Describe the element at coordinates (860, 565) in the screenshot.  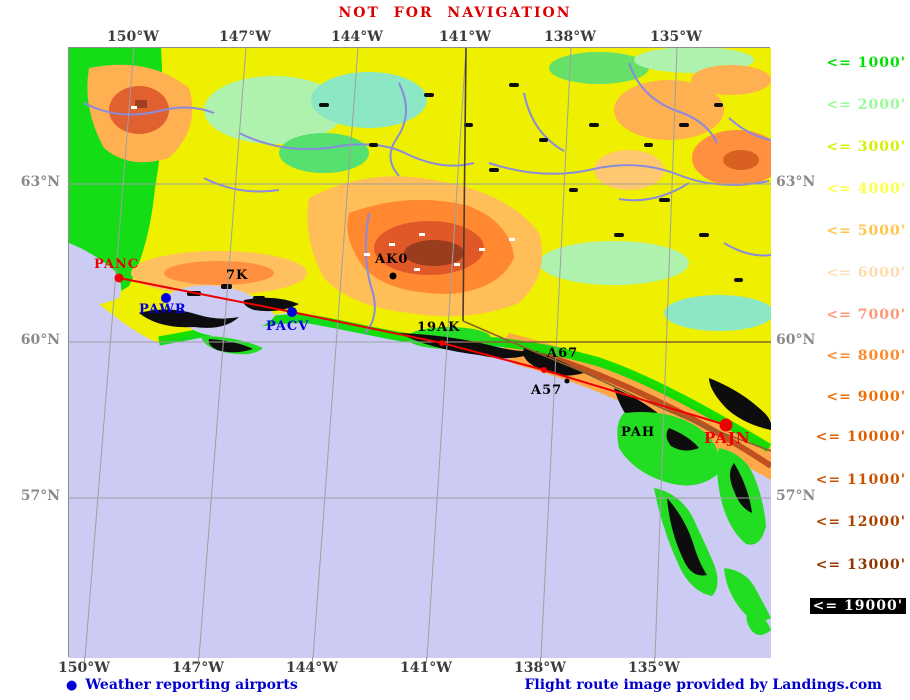
I see `legend-entry-13000ft: <= 13000'` at that location.